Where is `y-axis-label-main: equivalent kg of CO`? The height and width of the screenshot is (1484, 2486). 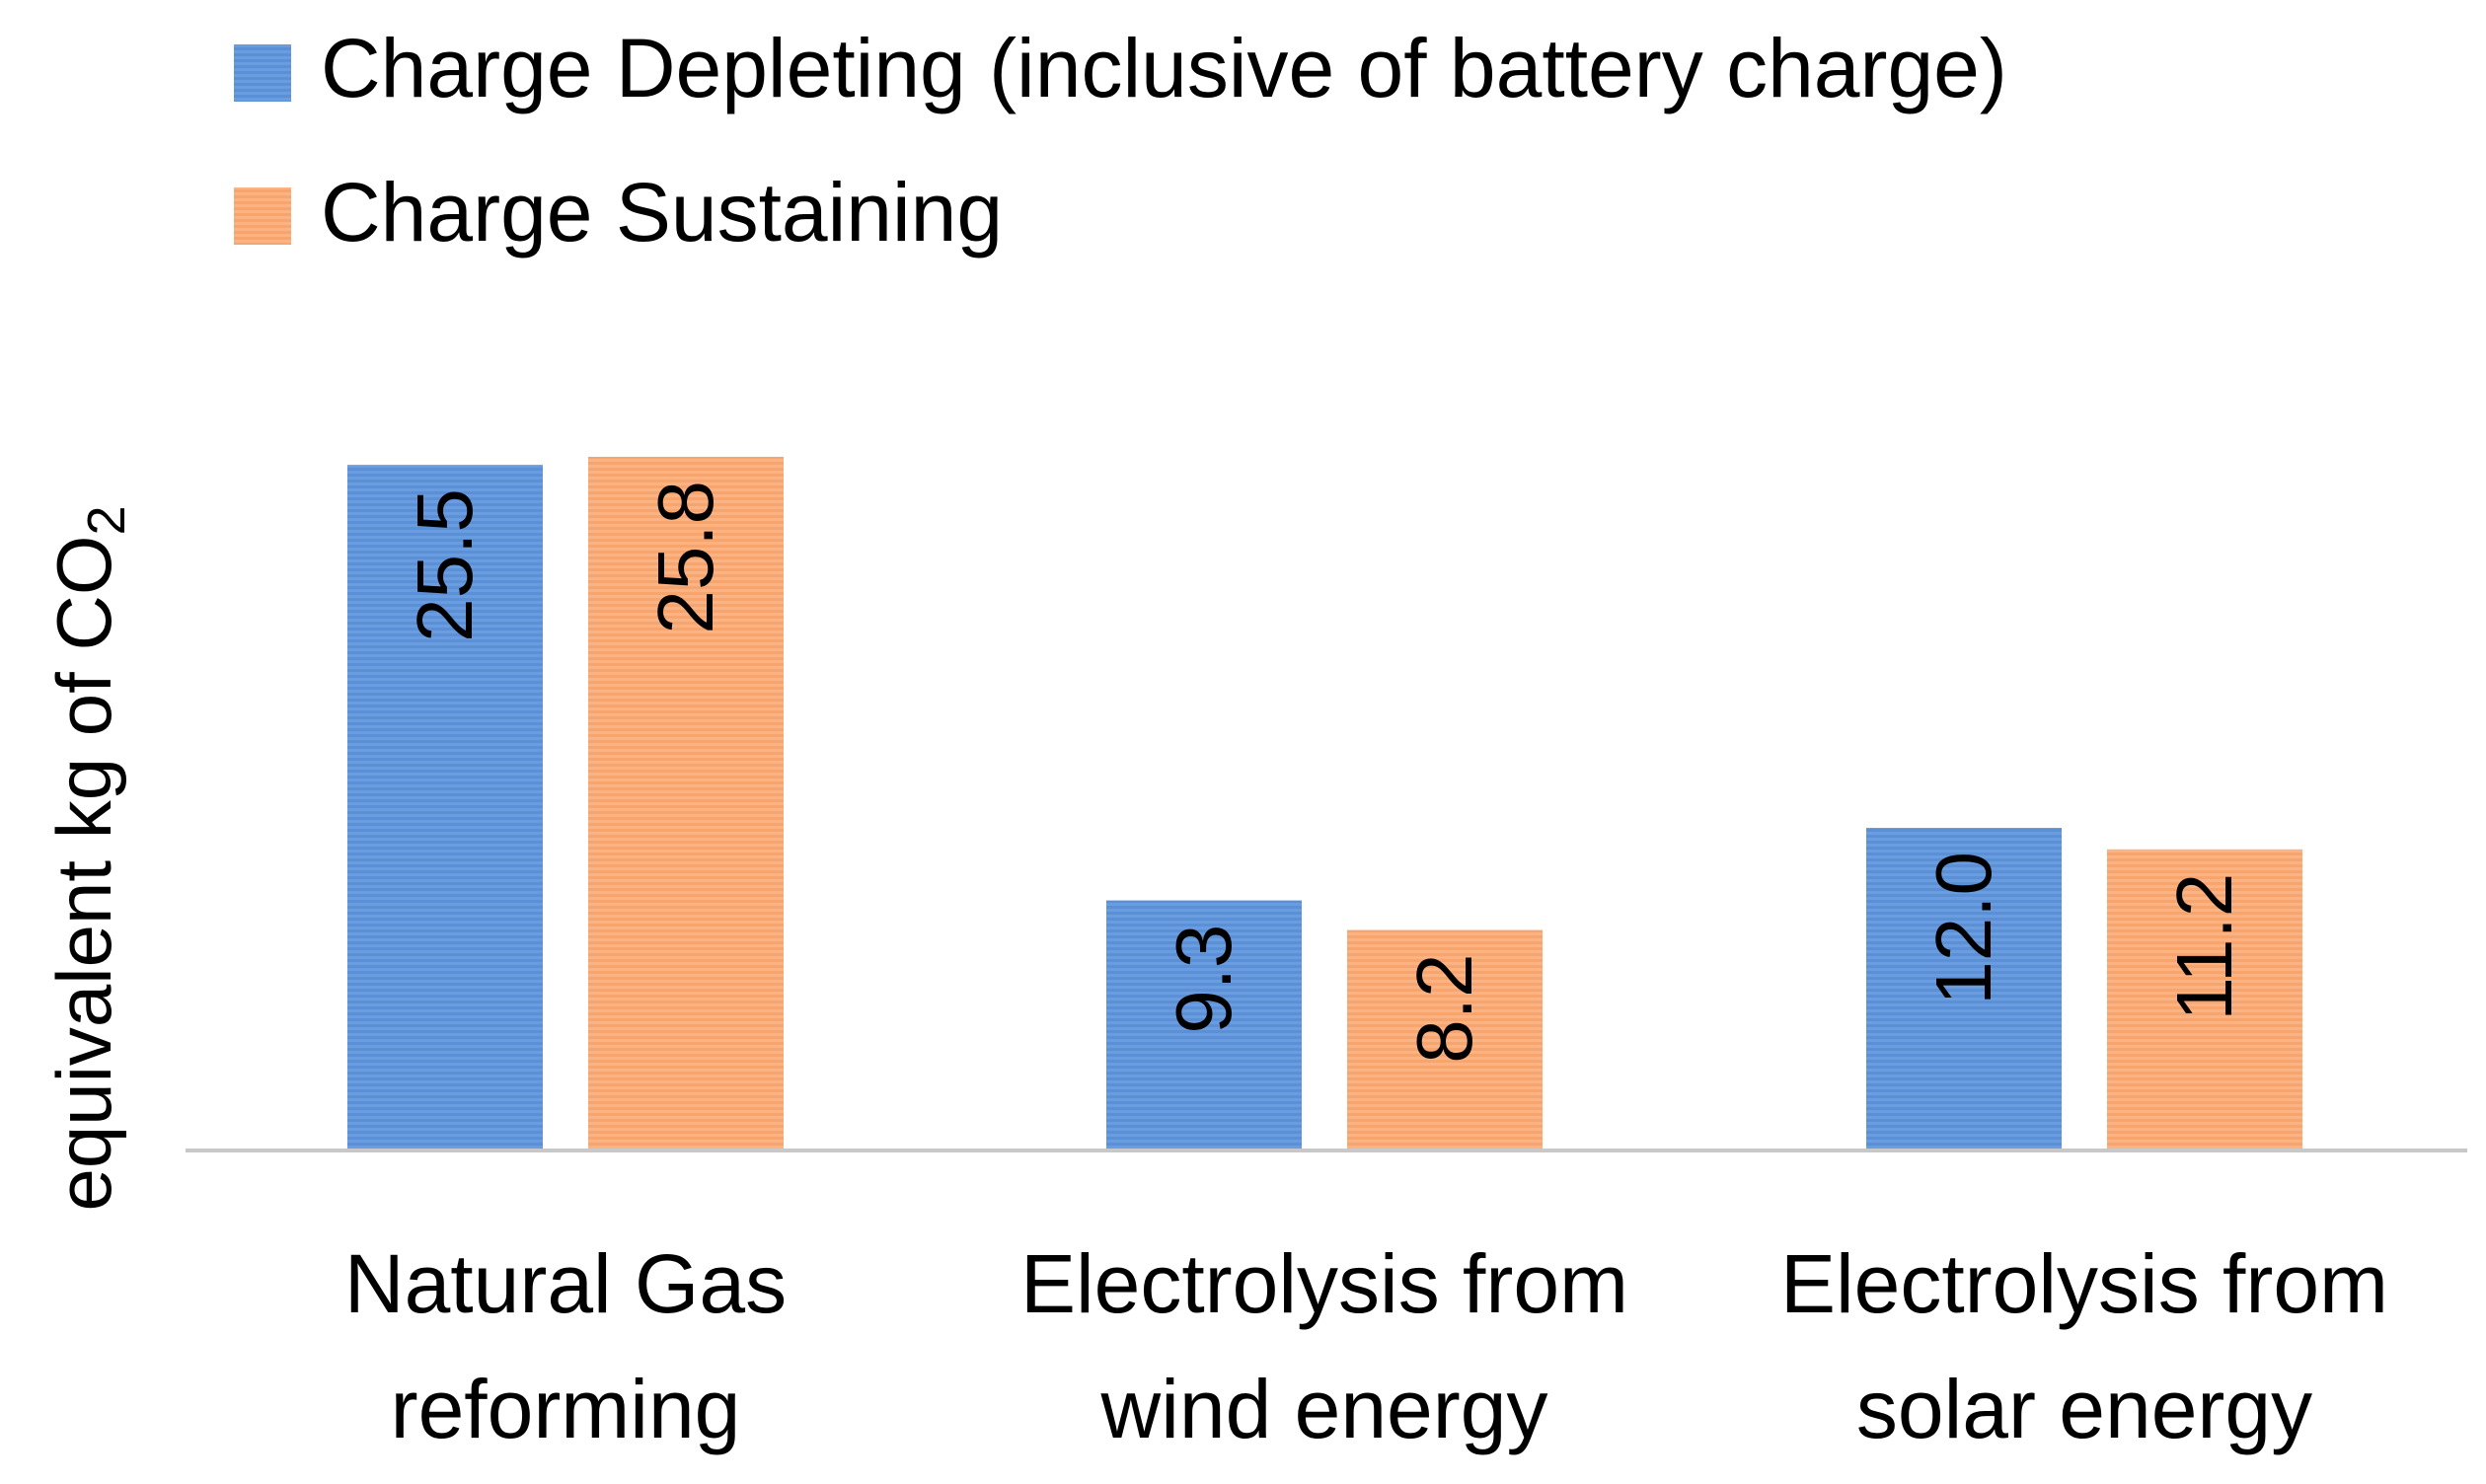
y-axis-label-main: equivalent kg of CO is located at coordinates (83, 873).